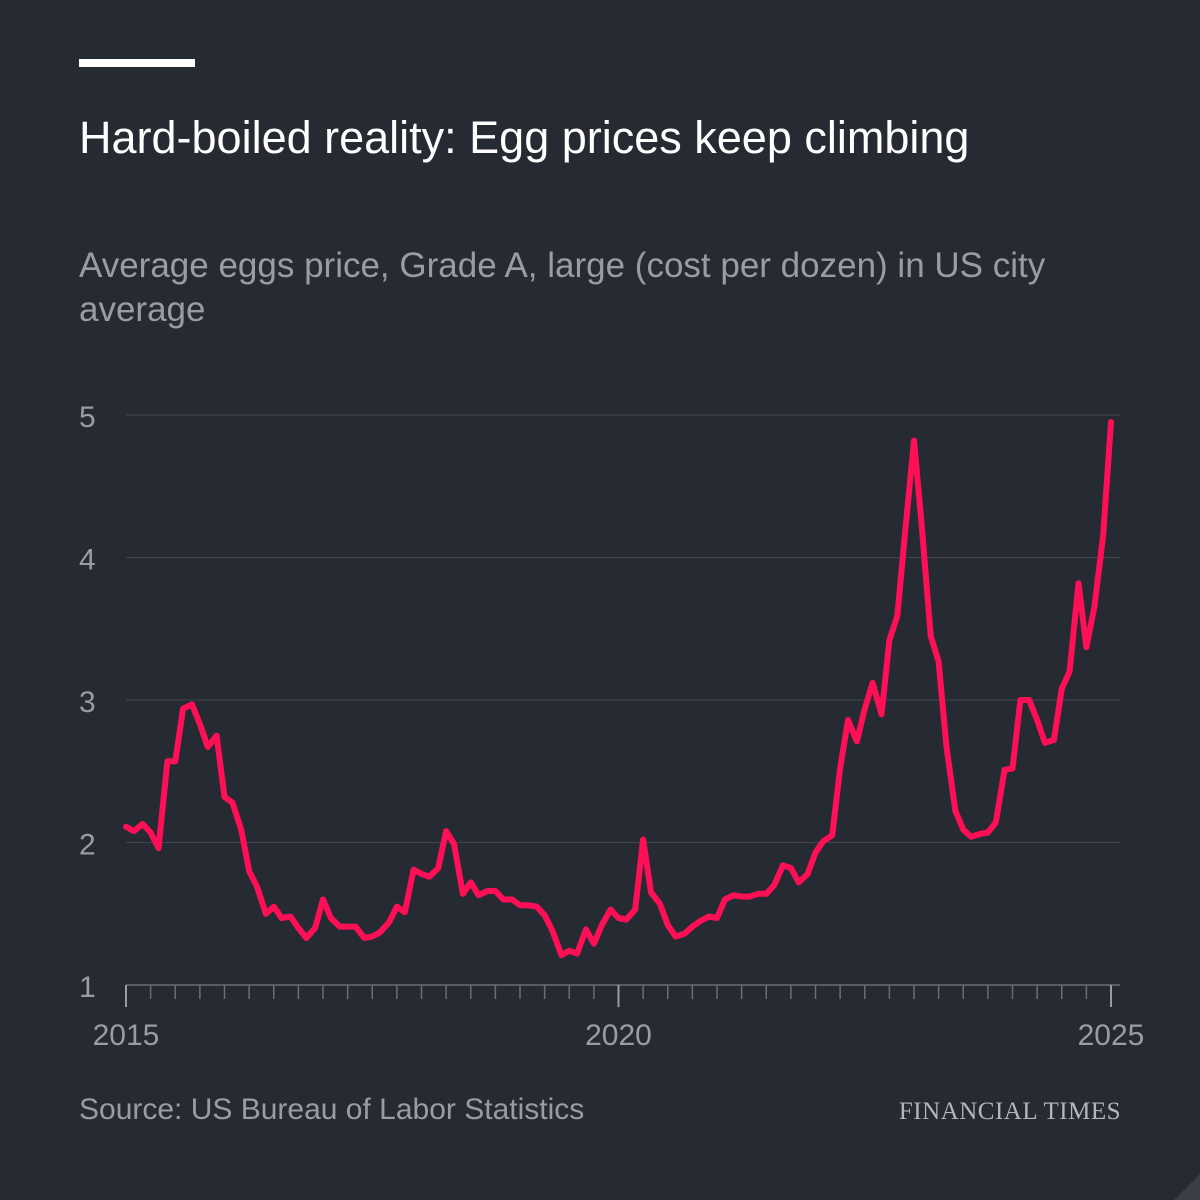  Describe the element at coordinates (87, 417) in the screenshot. I see `y-tick-label: 5` at that location.